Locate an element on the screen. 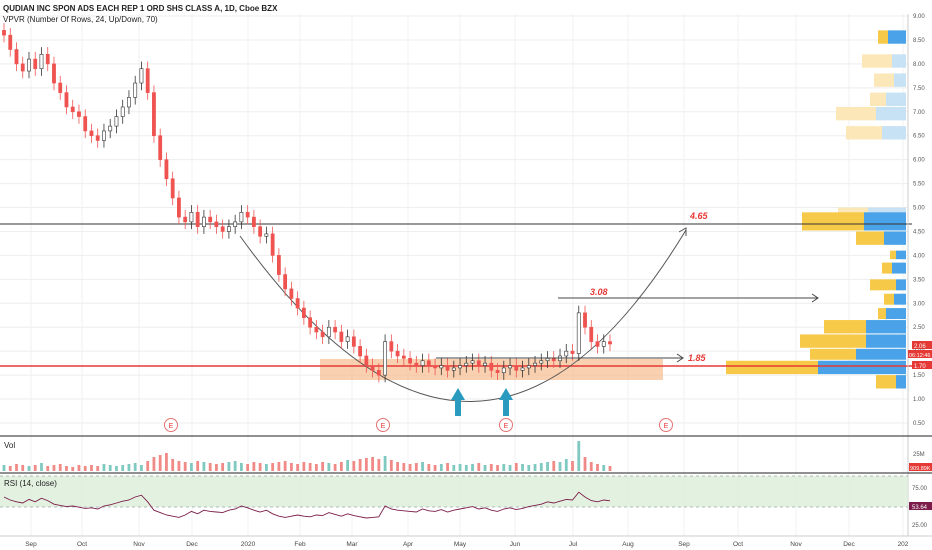 The width and height of the screenshot is (932, 550). price-tick: 6.00 is located at coordinates (919, 161).